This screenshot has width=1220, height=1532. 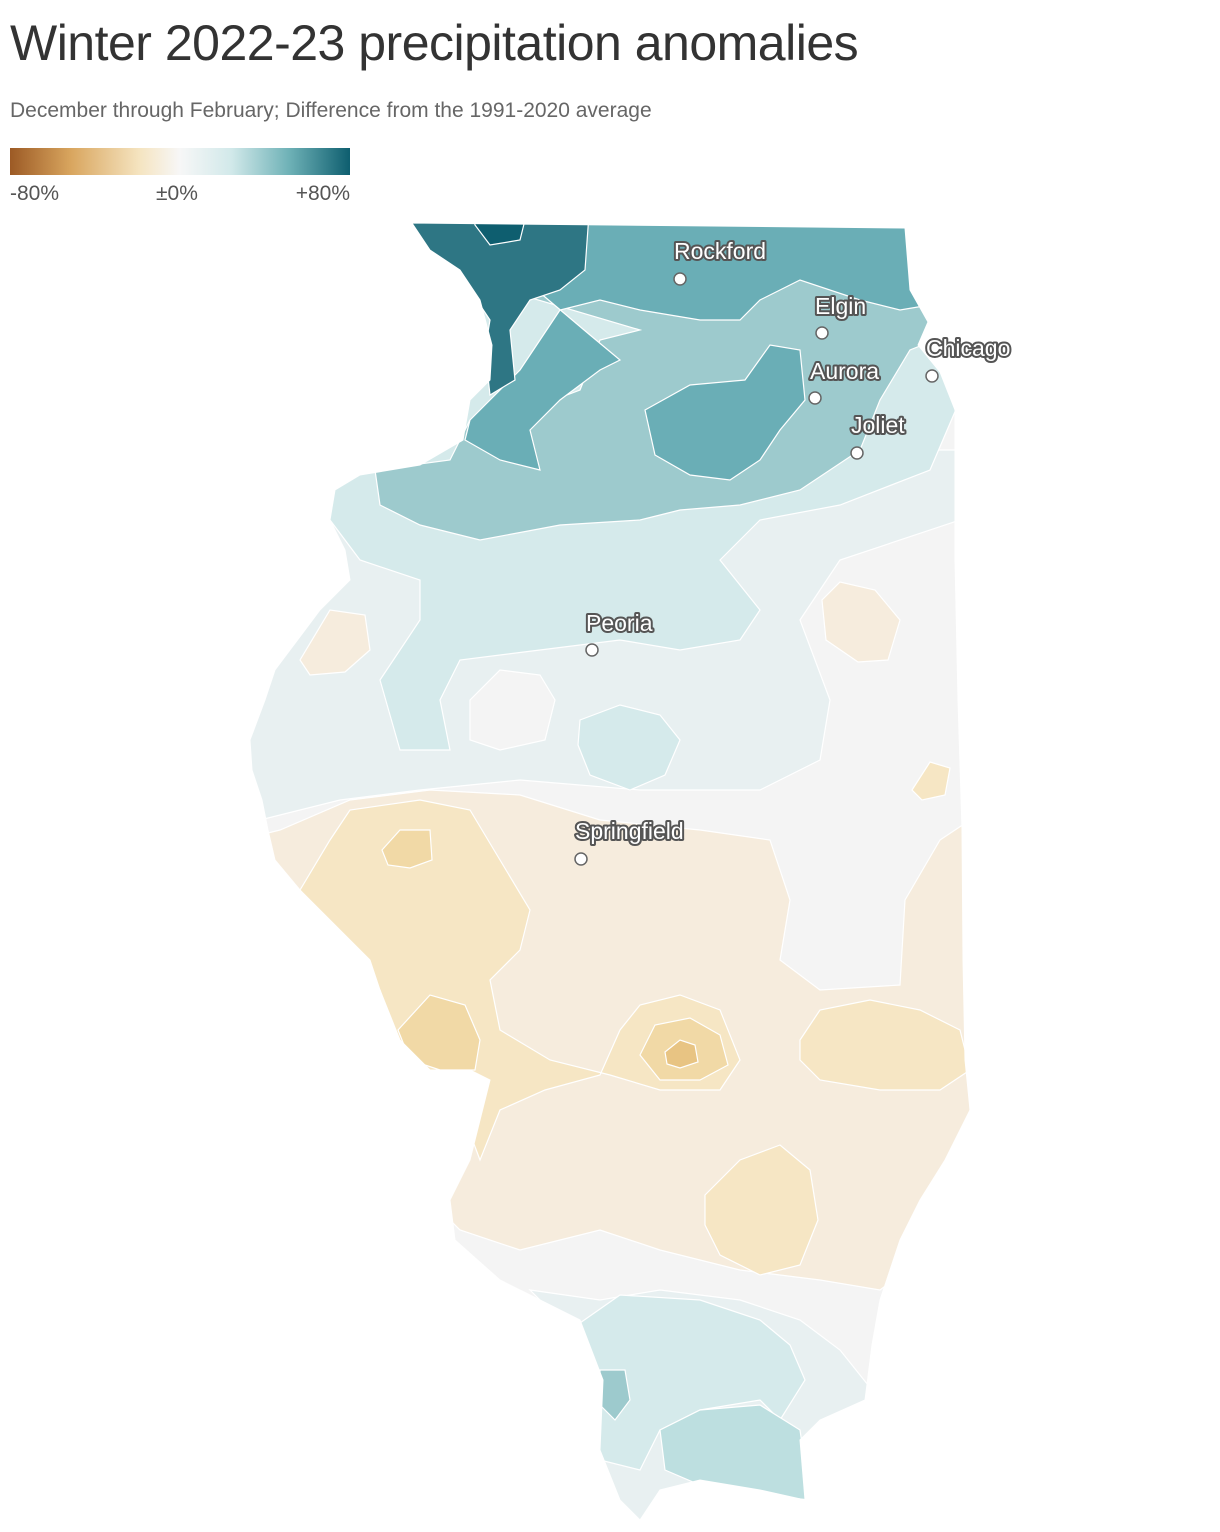 I want to click on city-peoria: Peoria, so click(x=619, y=632).